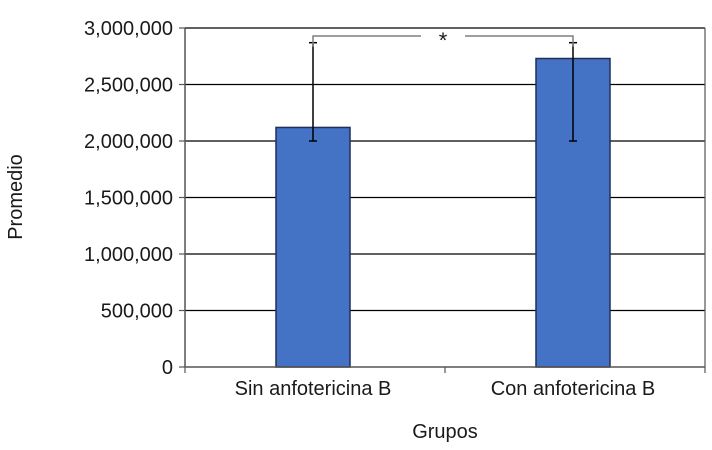  I want to click on y-tick-label: 1,000,000, so click(128, 255).